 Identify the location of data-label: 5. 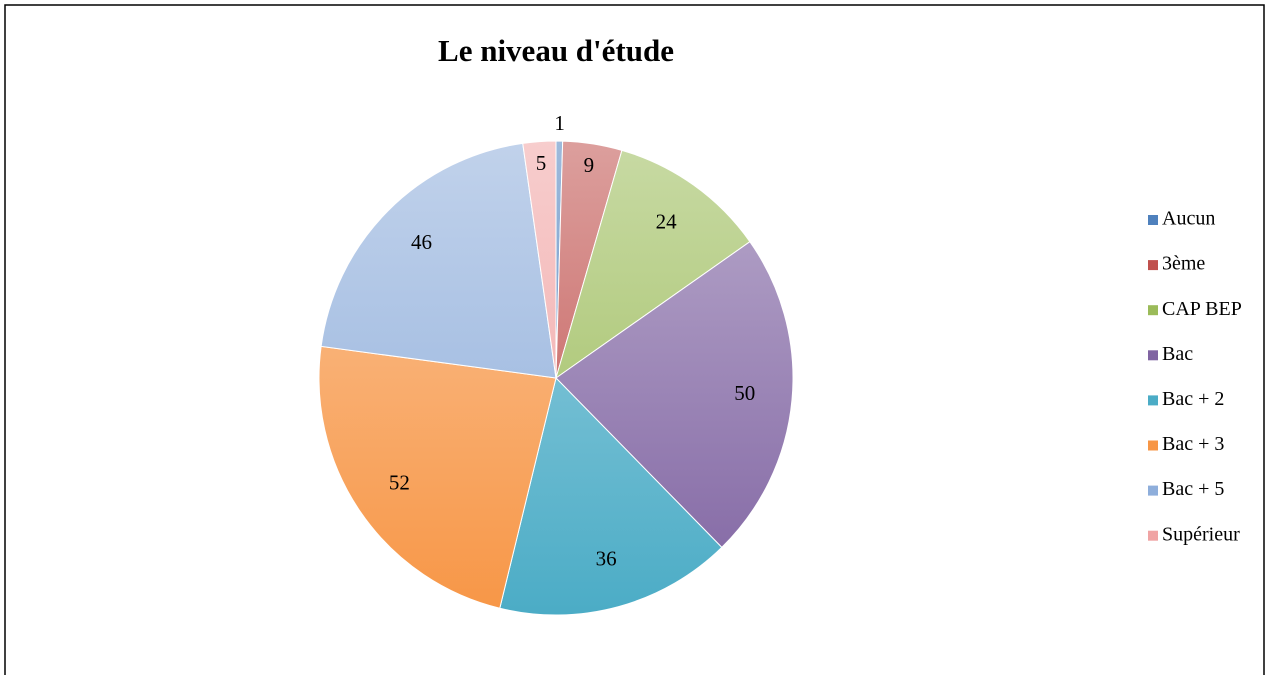
(541, 163).